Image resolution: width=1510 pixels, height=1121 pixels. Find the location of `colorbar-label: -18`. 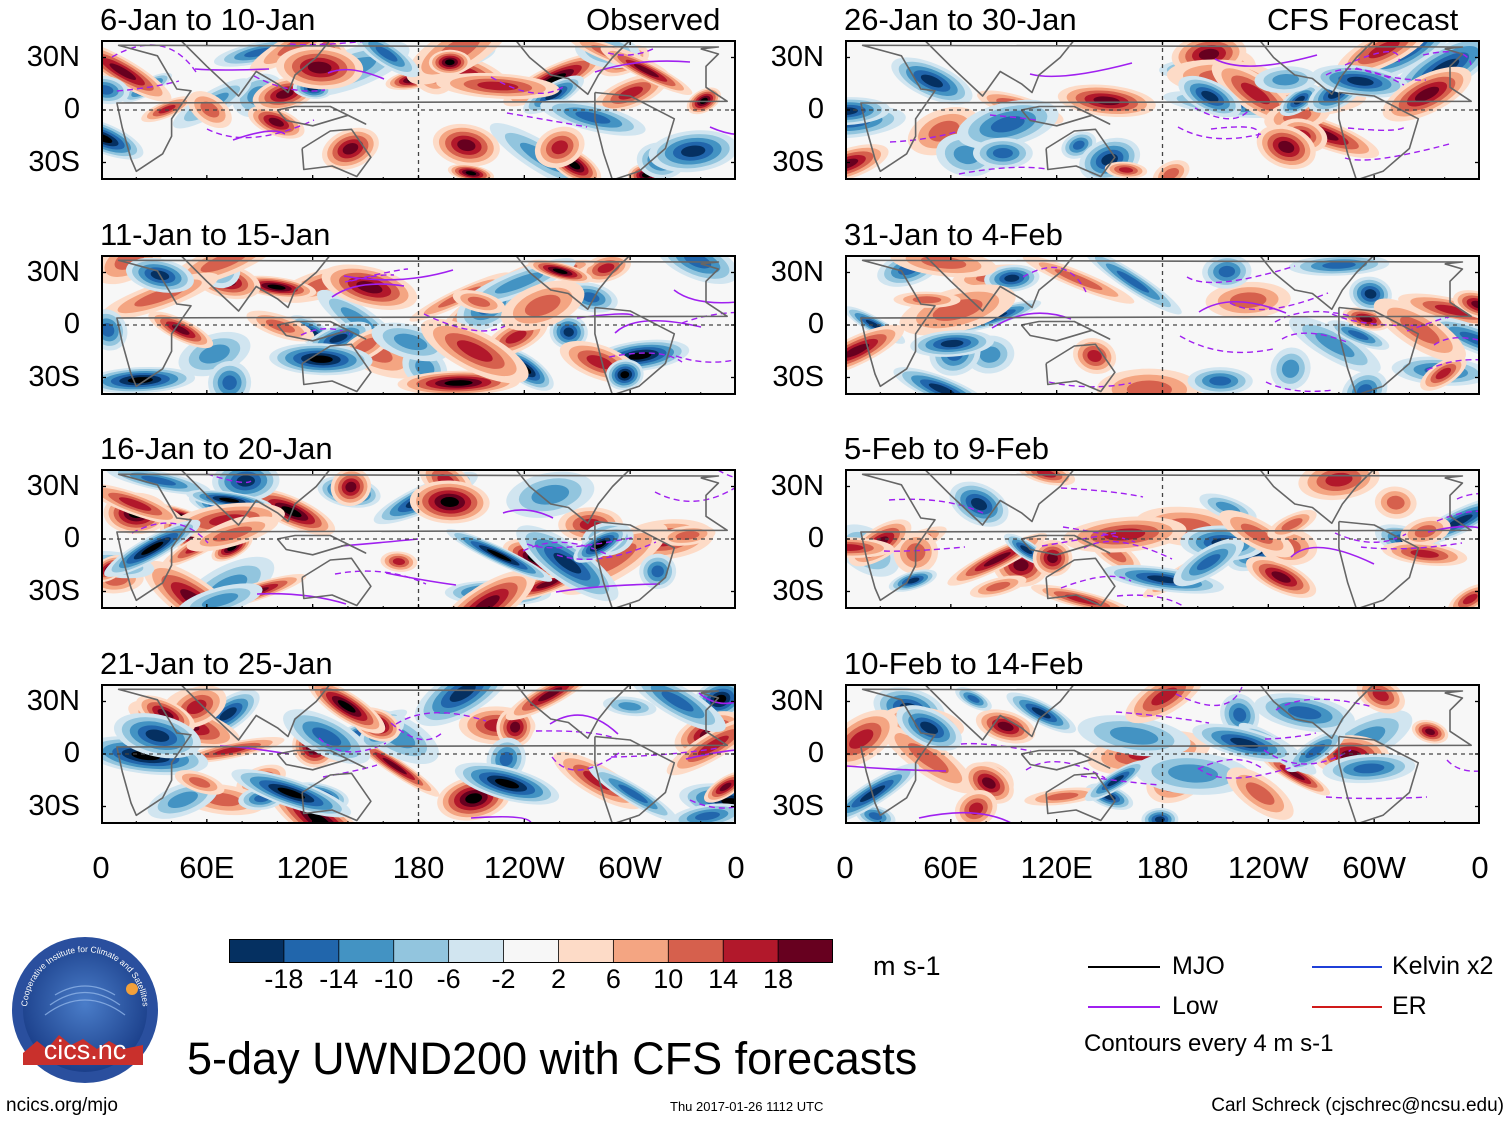

colorbar-label: -18 is located at coordinates (284, 979).